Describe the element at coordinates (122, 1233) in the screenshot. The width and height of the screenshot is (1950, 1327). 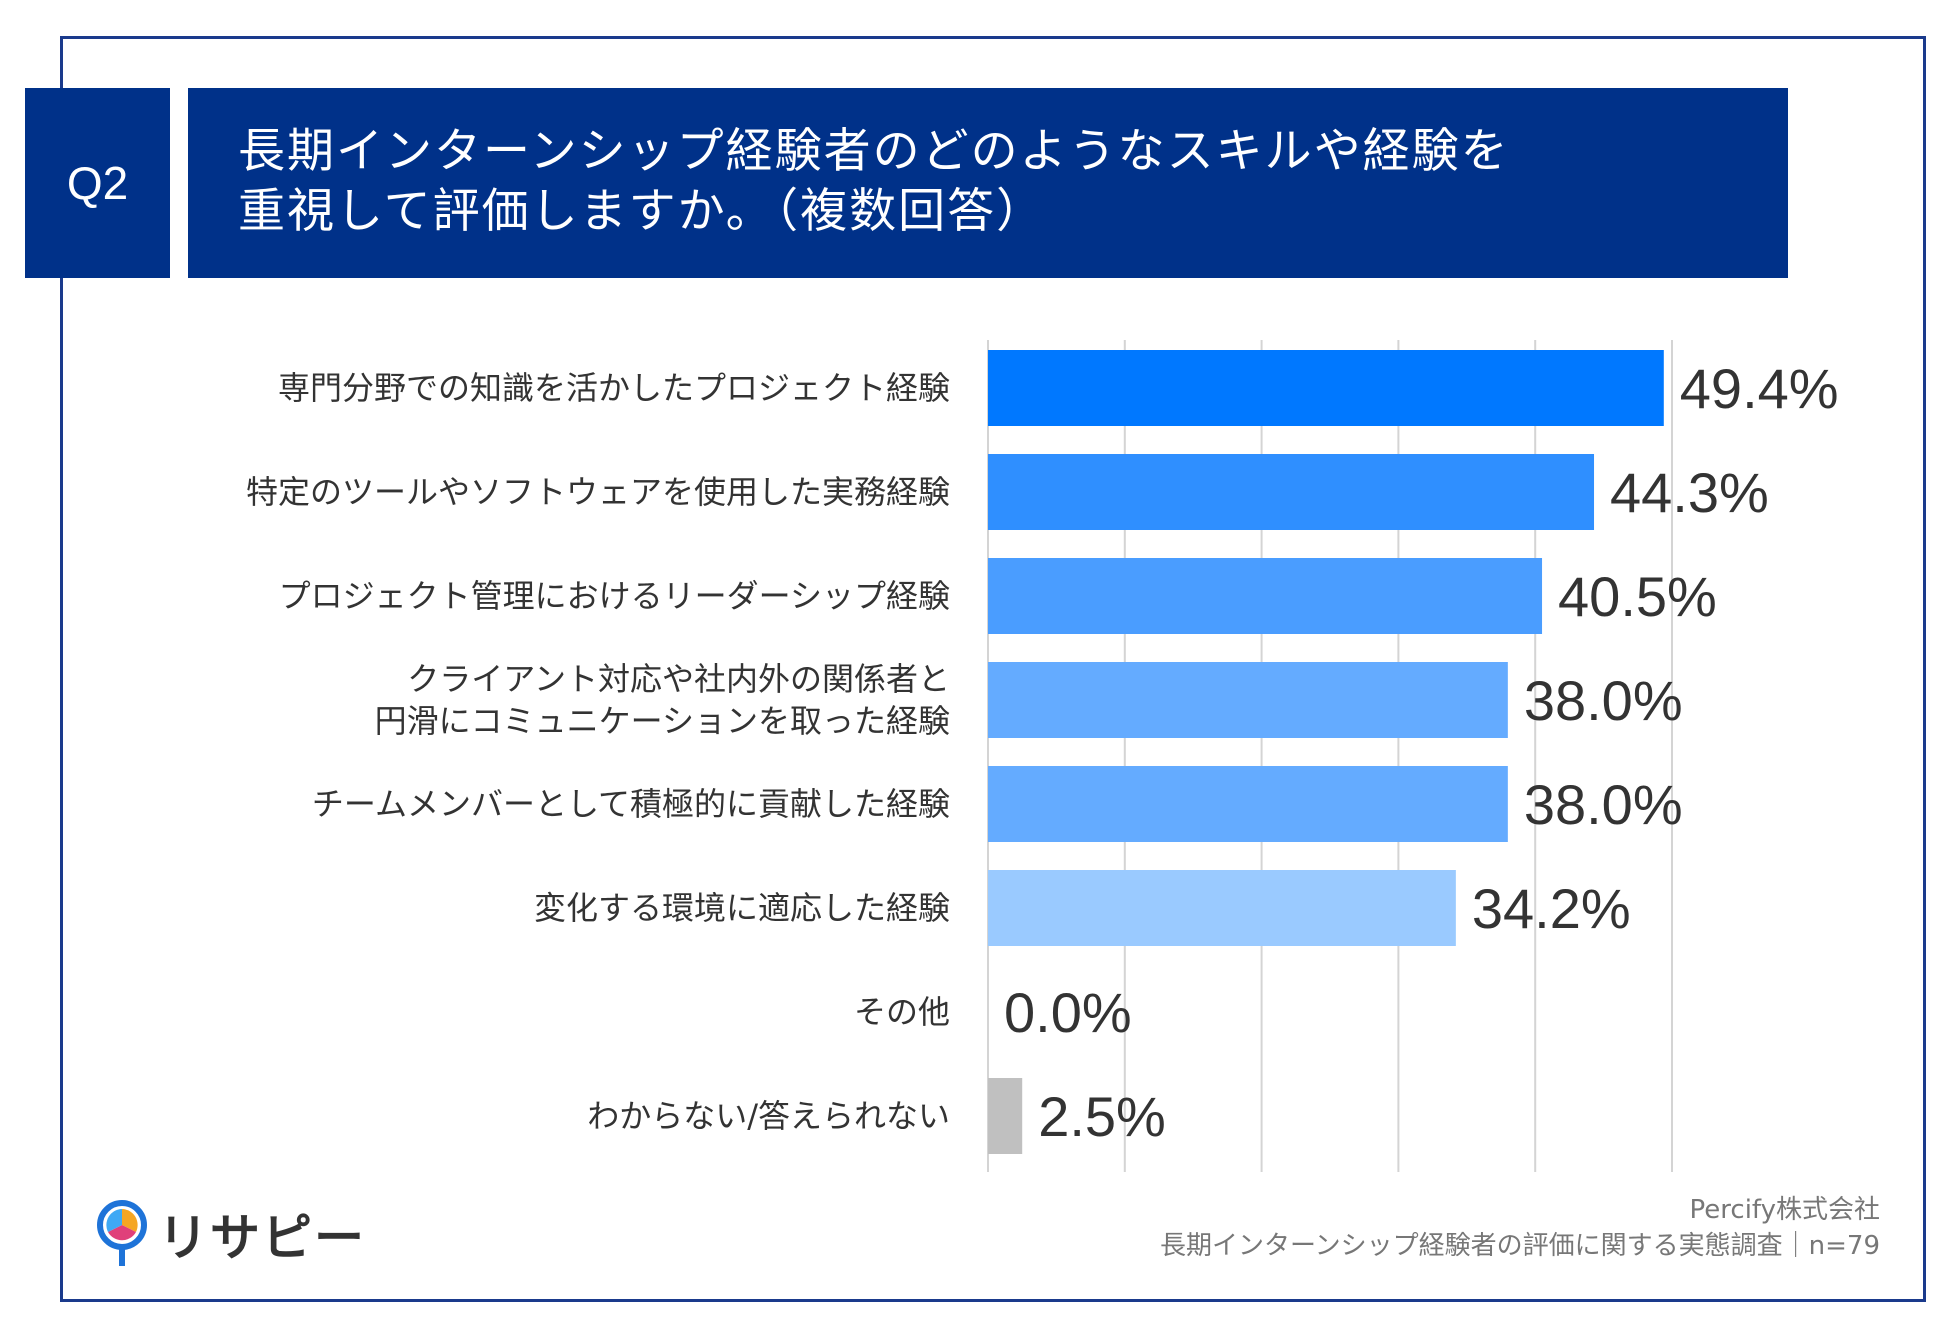
I see `logo-pin-icon` at that location.